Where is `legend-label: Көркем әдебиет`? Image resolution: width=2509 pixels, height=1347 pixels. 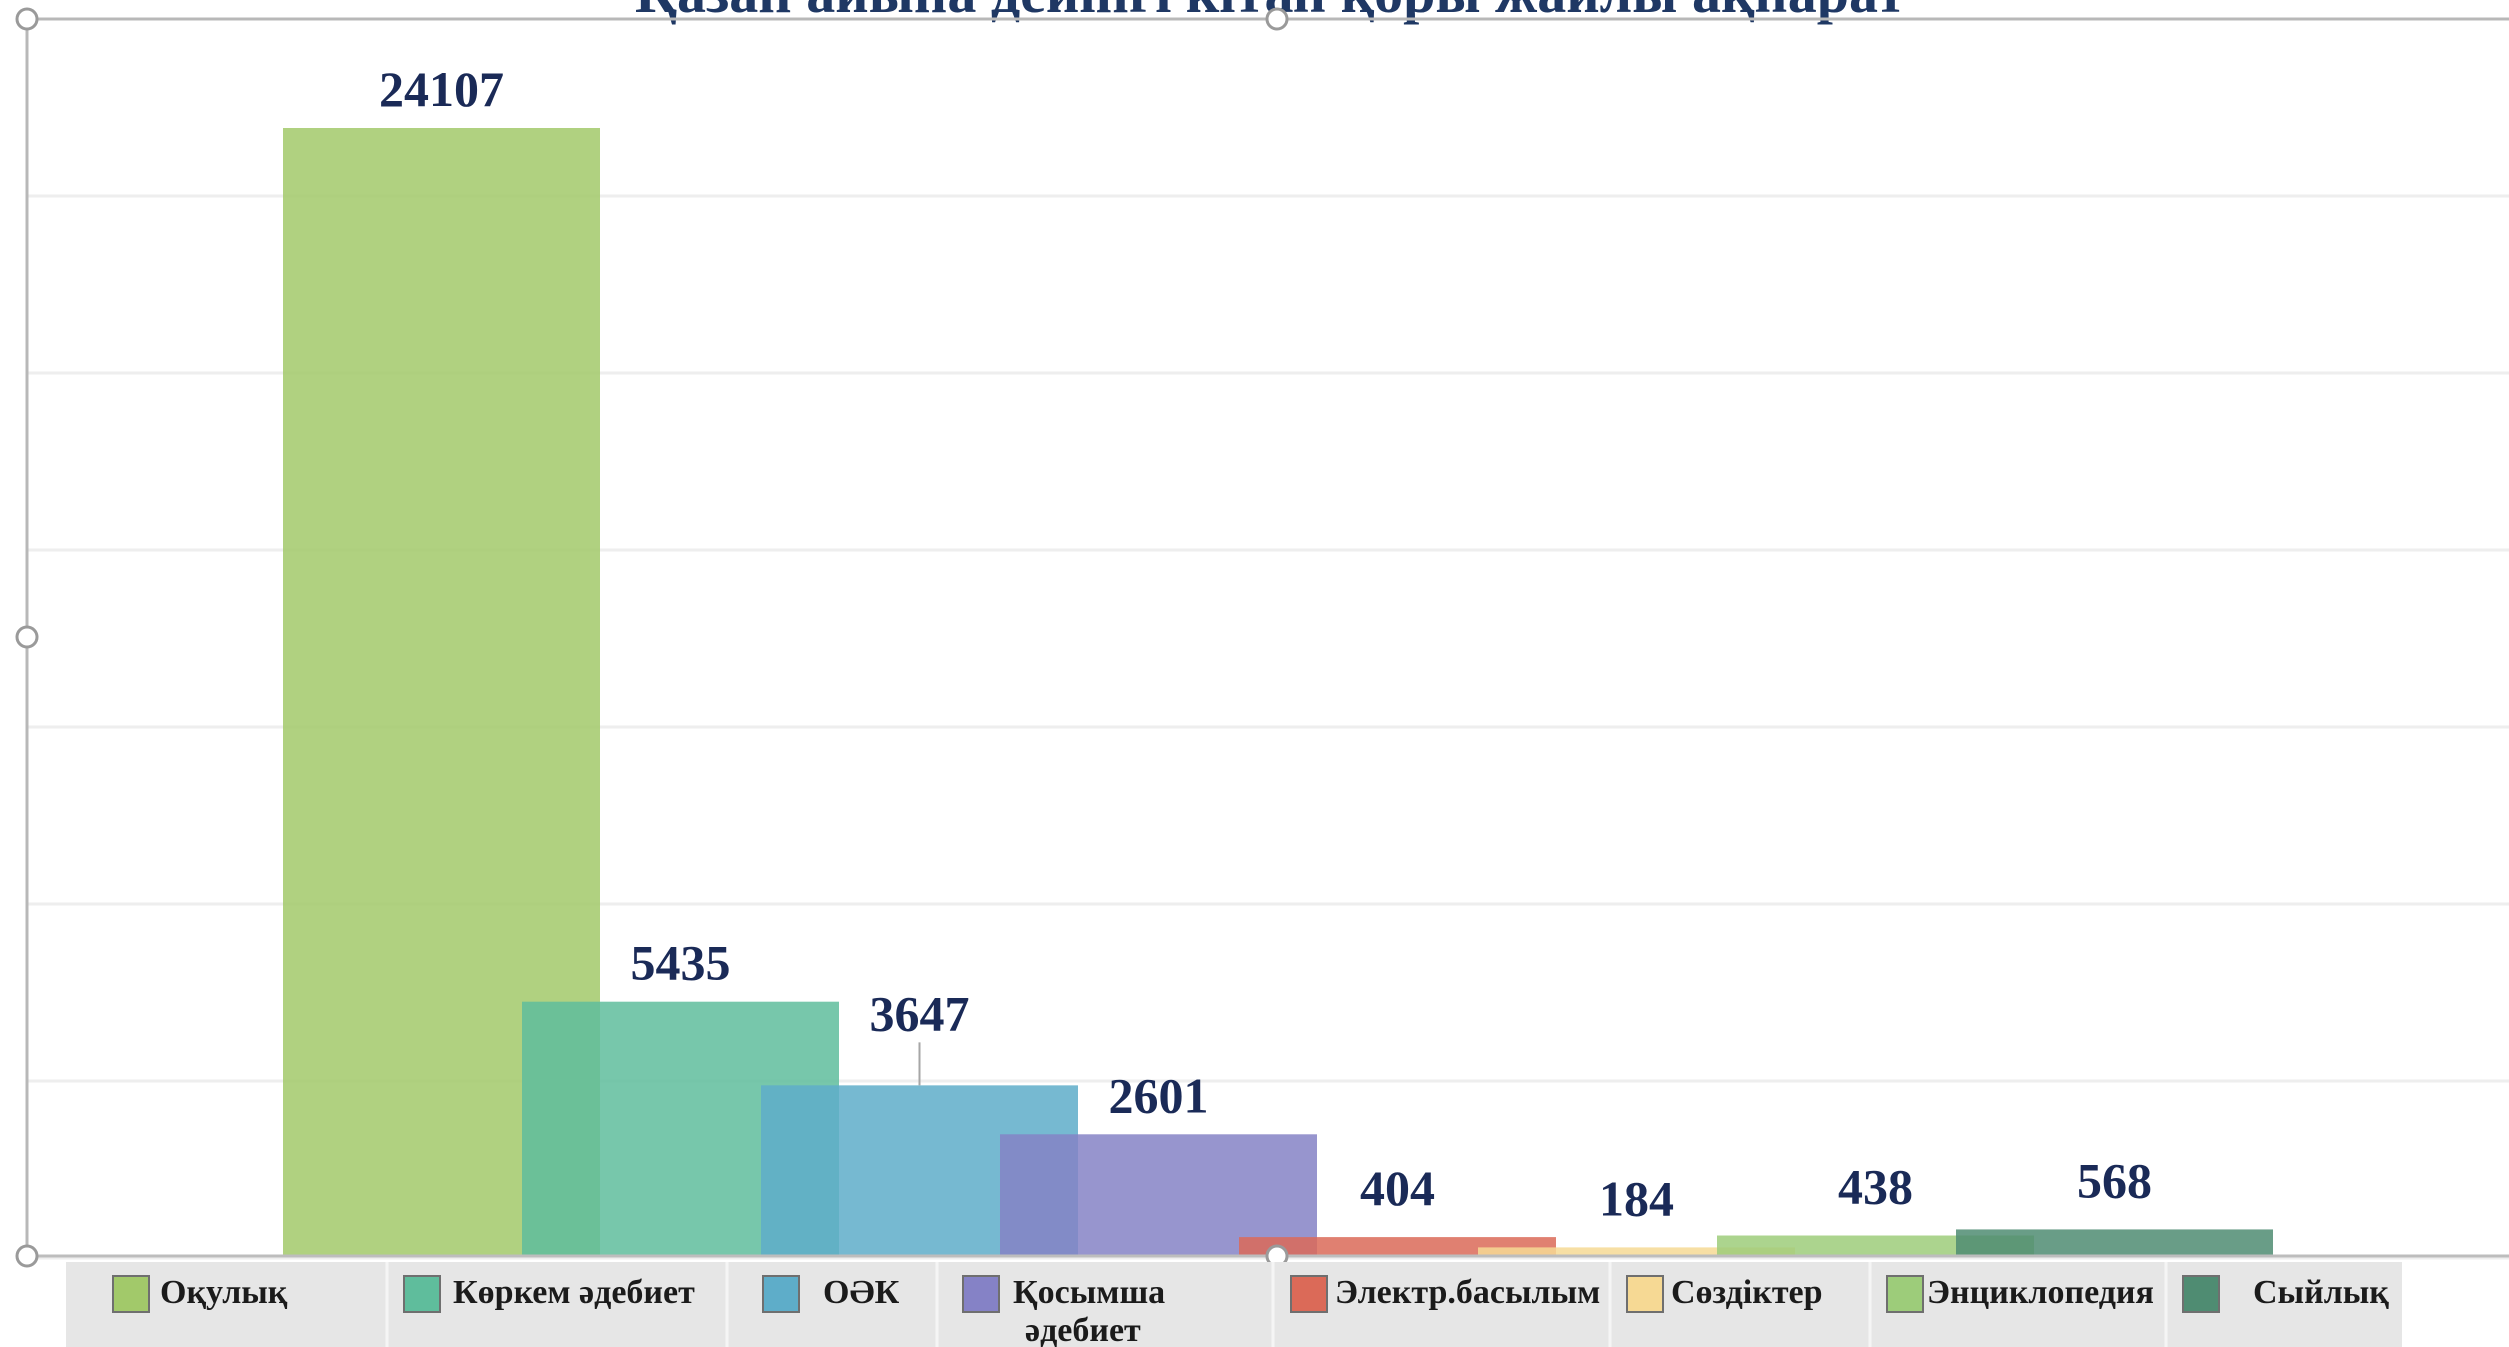
legend-label: Көркем әдебиет is located at coordinates (574, 1292).